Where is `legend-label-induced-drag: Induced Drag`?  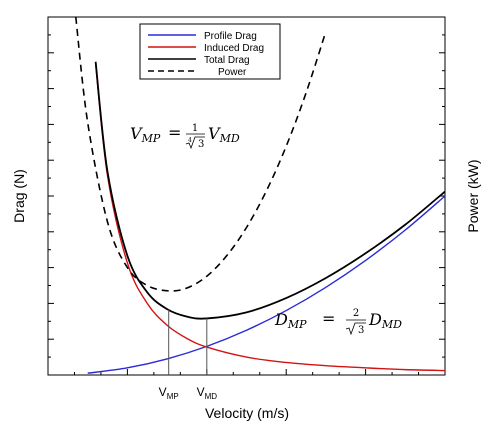 legend-label-induced-drag: Induced Drag is located at coordinates (234, 48).